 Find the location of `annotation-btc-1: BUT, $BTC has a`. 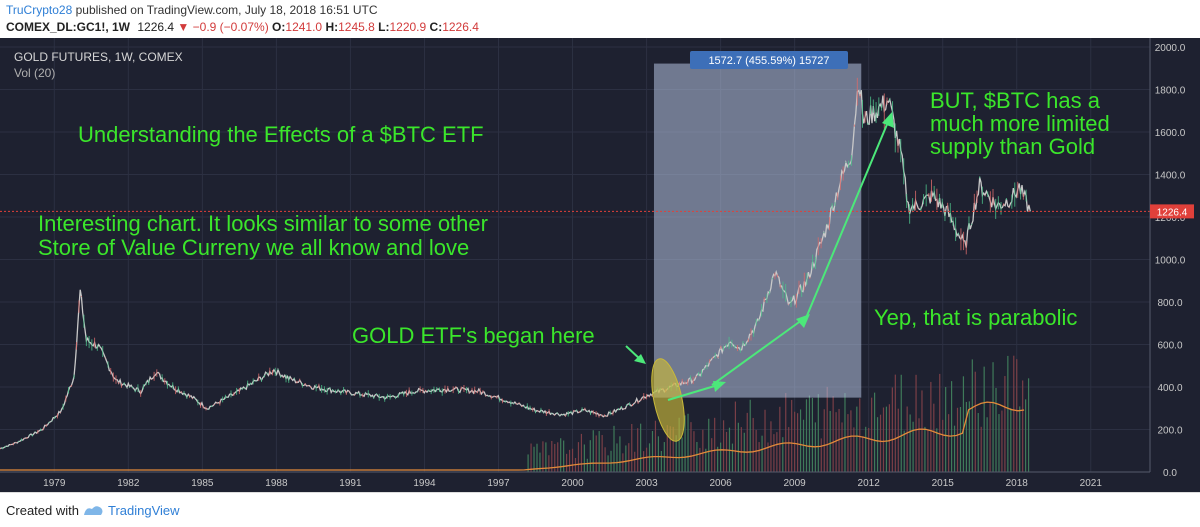

annotation-btc-1: BUT, $BTC has a is located at coordinates (1015, 100).